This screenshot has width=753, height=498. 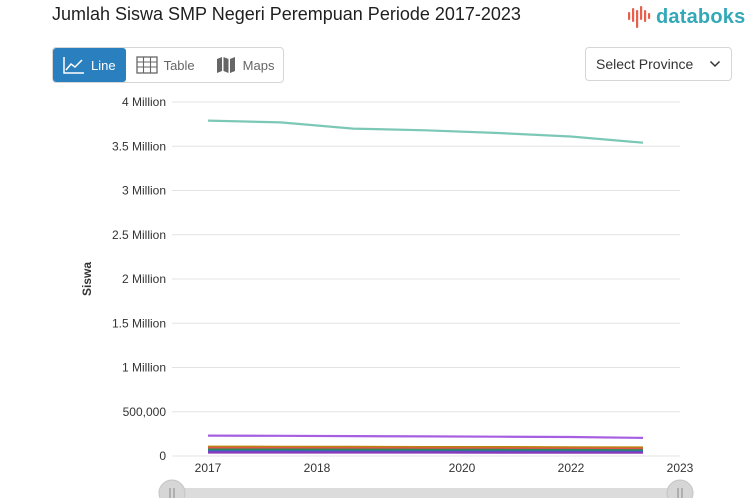 What do you see at coordinates (317, 468) in the screenshot?
I see `x-tick-label: 2018` at bounding box center [317, 468].